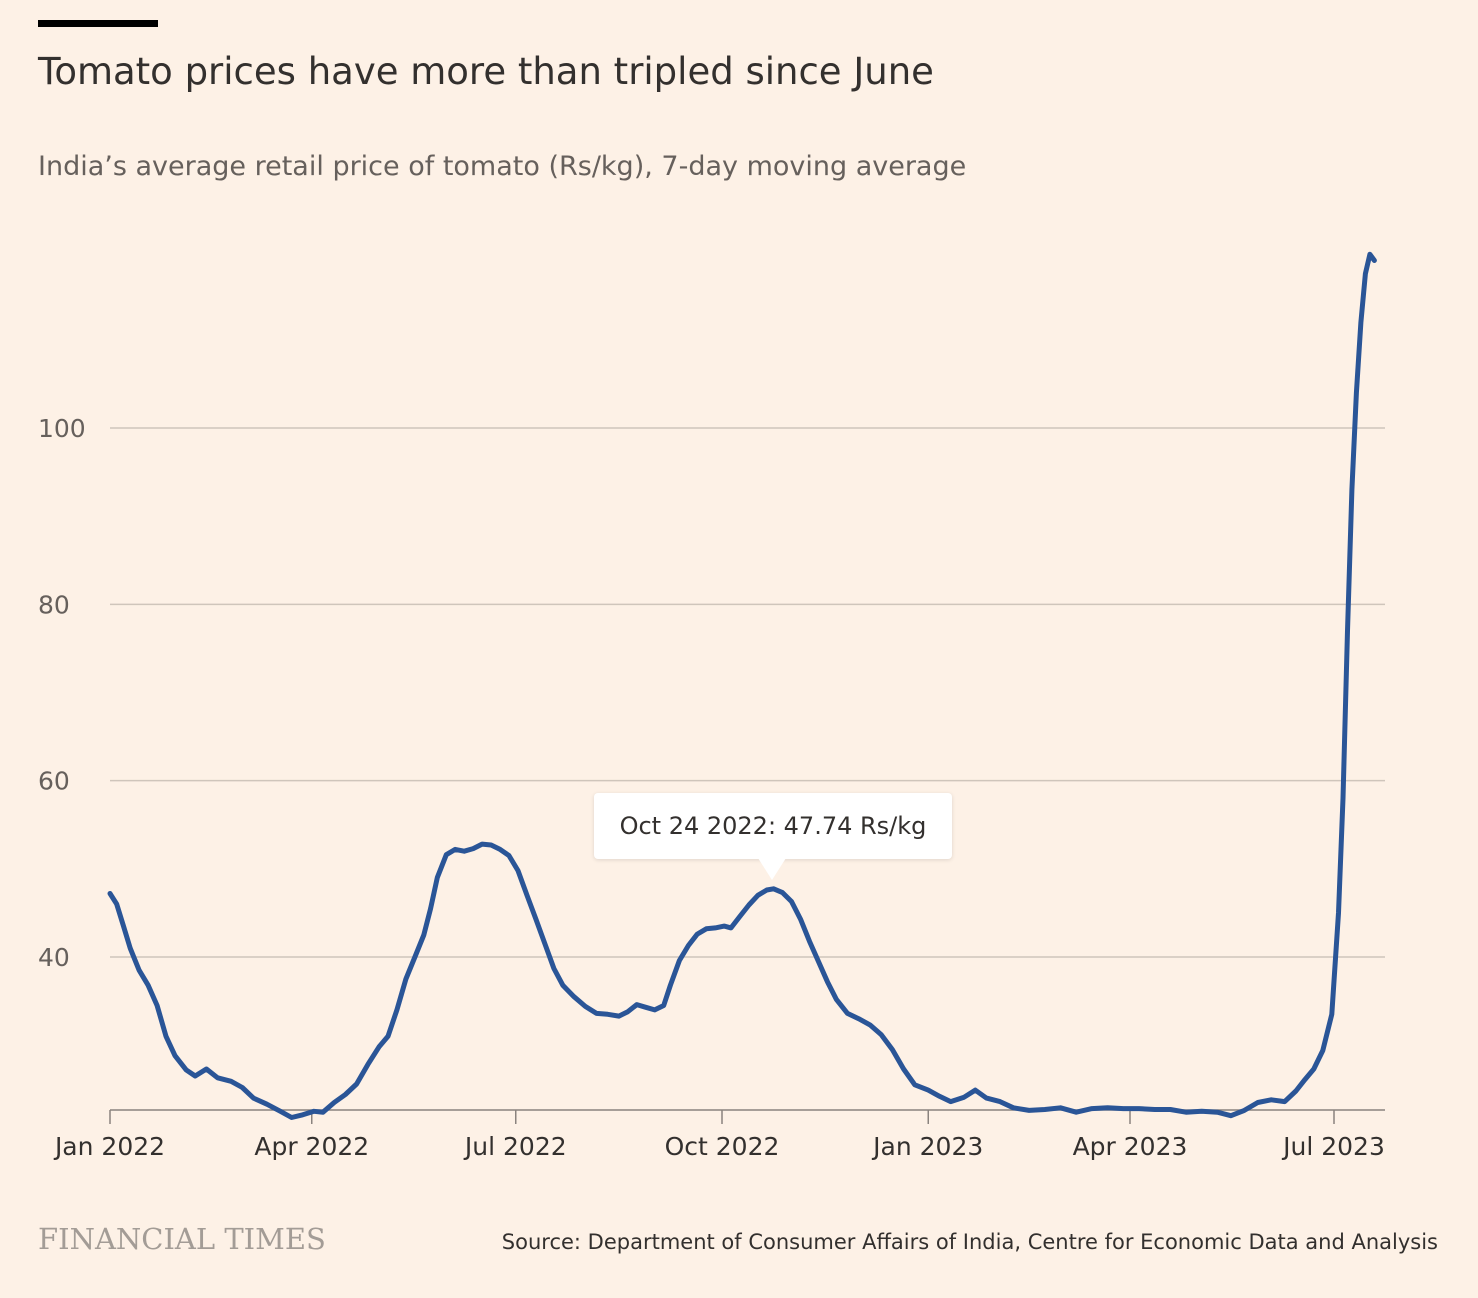  What do you see at coordinates (54, 781) in the screenshot?
I see `y-tick-label: 60` at bounding box center [54, 781].